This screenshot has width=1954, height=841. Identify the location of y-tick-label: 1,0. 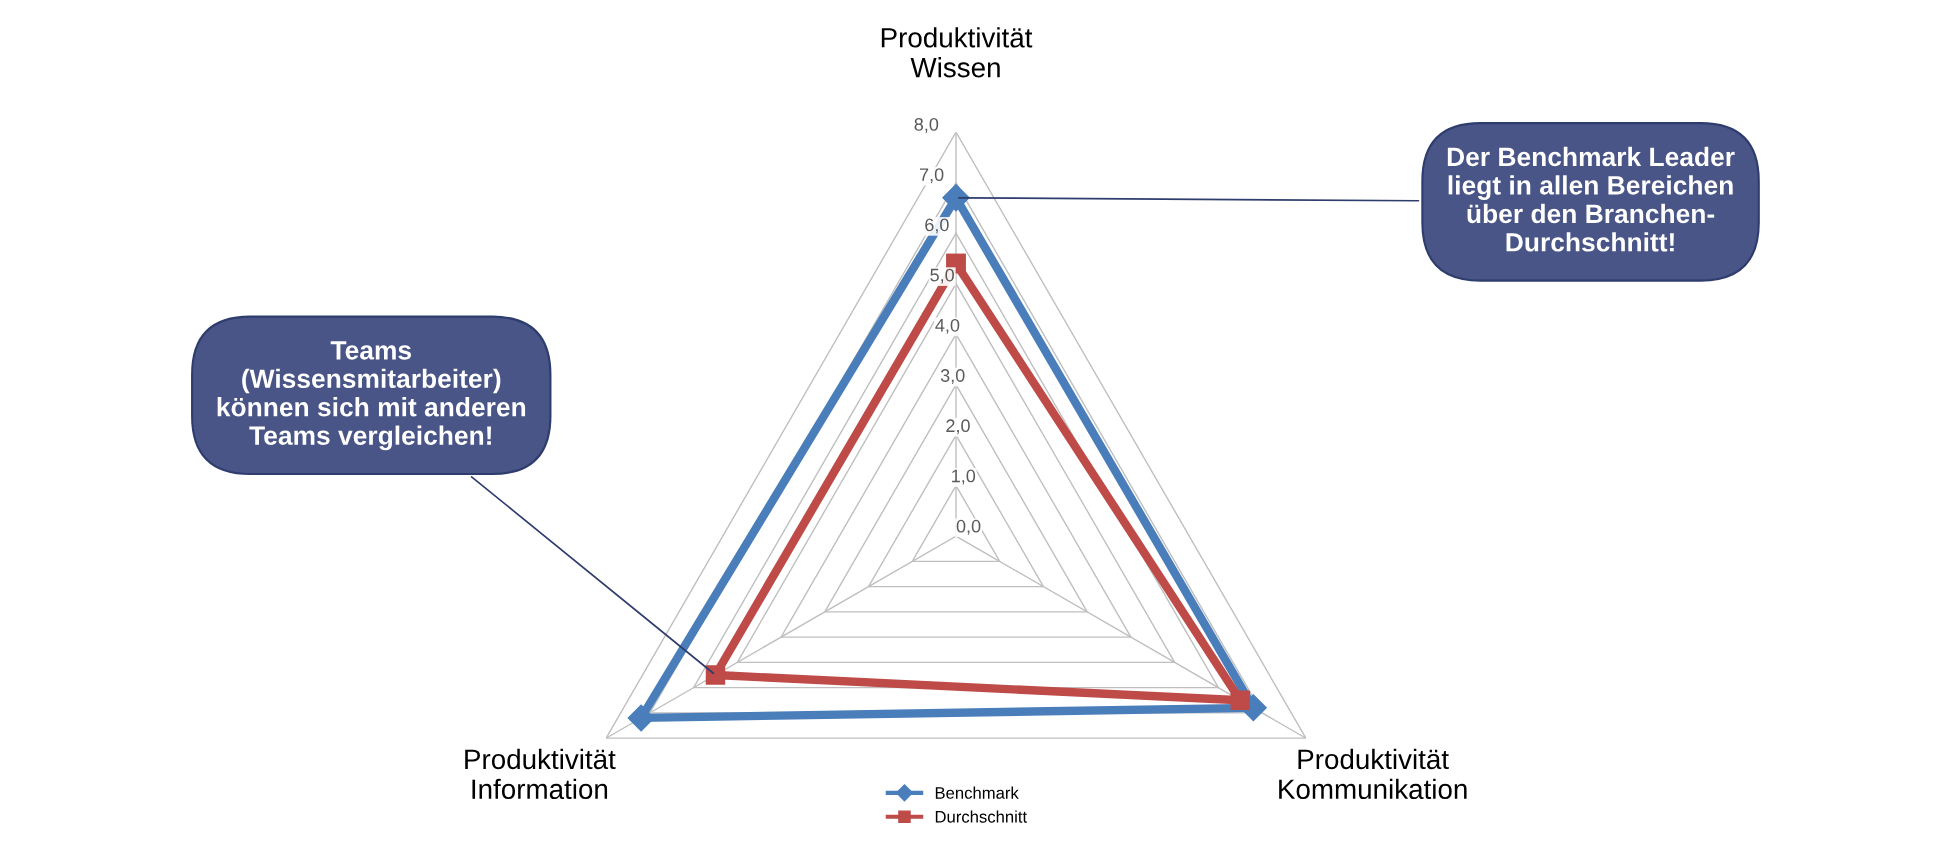
(964, 477).